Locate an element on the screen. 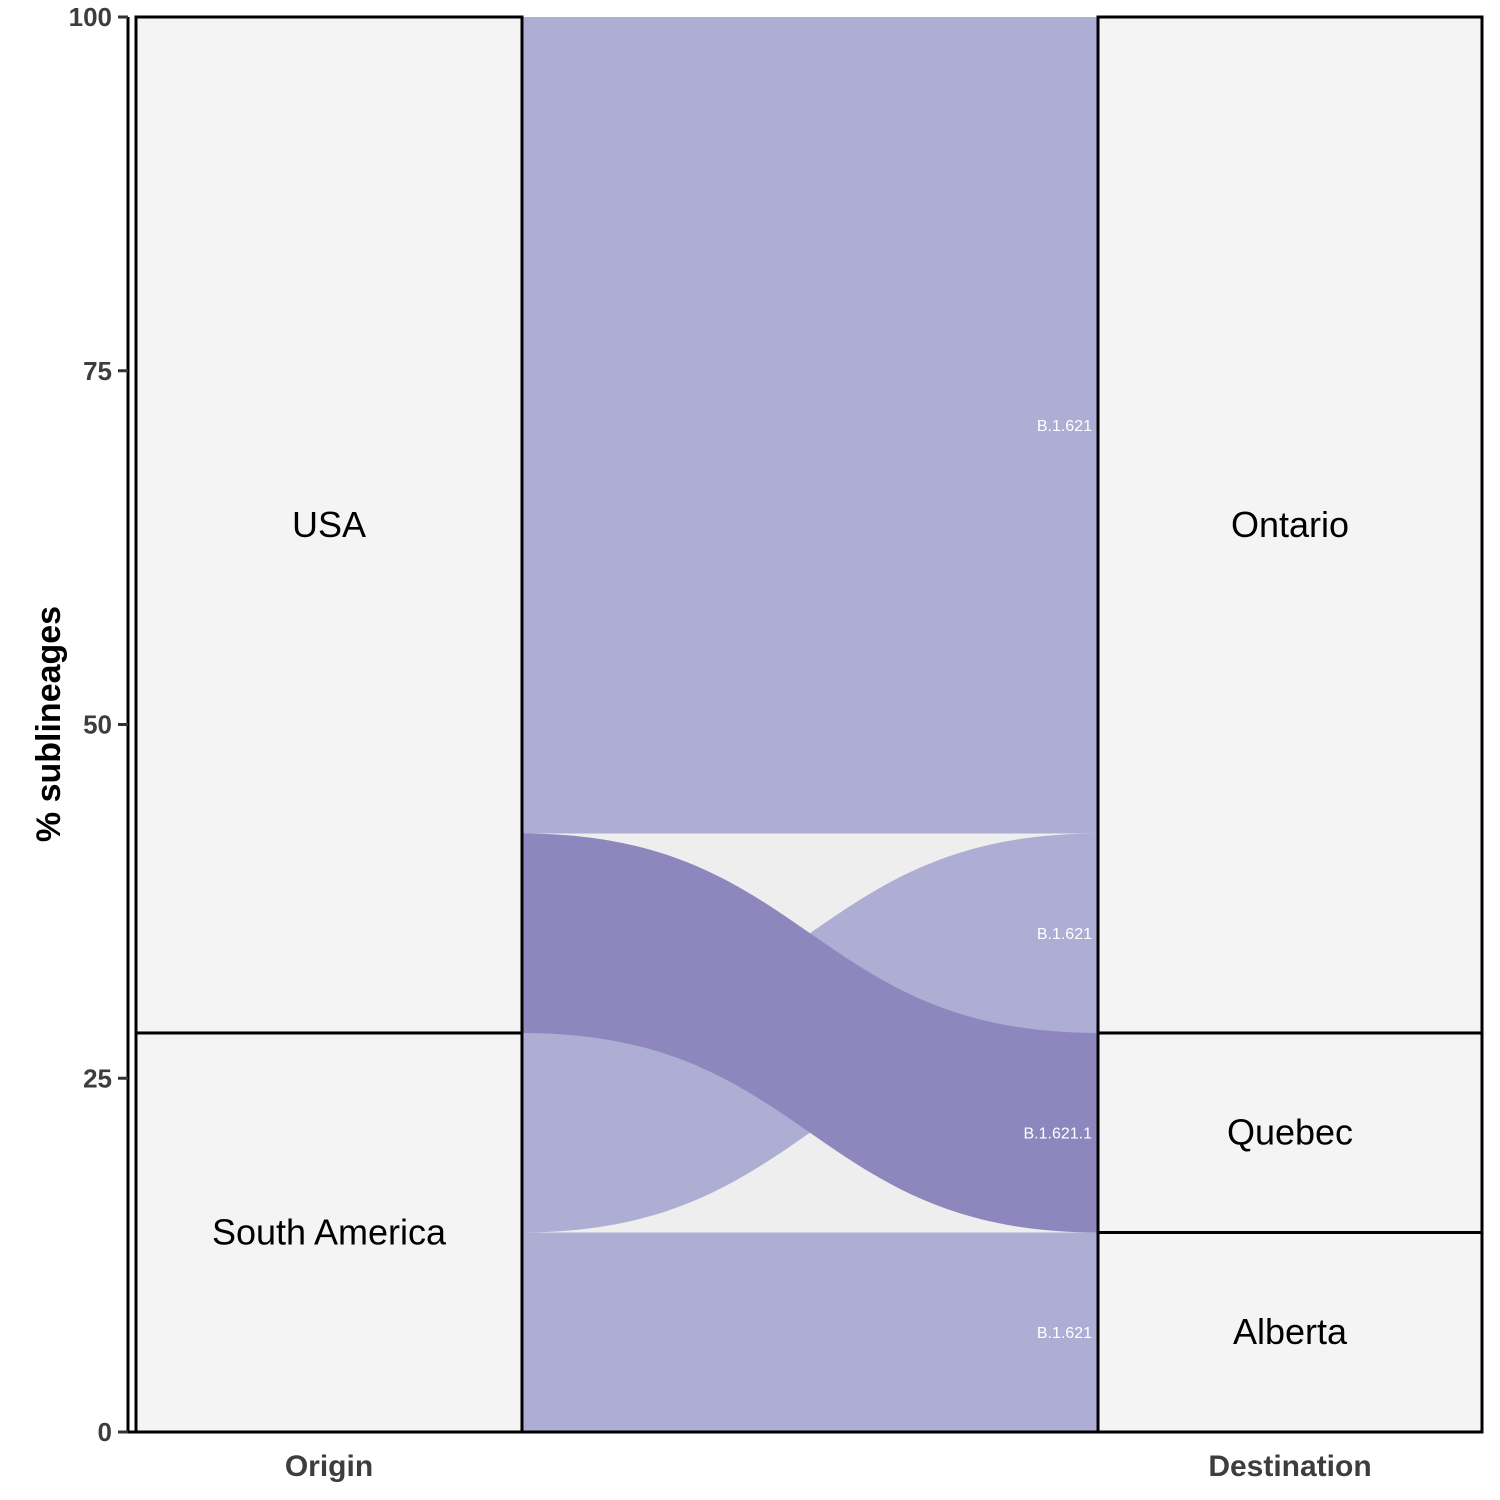 Image resolution: width=1500 pixels, height=1500 pixels. stratum-label: Ontario is located at coordinates (1290, 524).